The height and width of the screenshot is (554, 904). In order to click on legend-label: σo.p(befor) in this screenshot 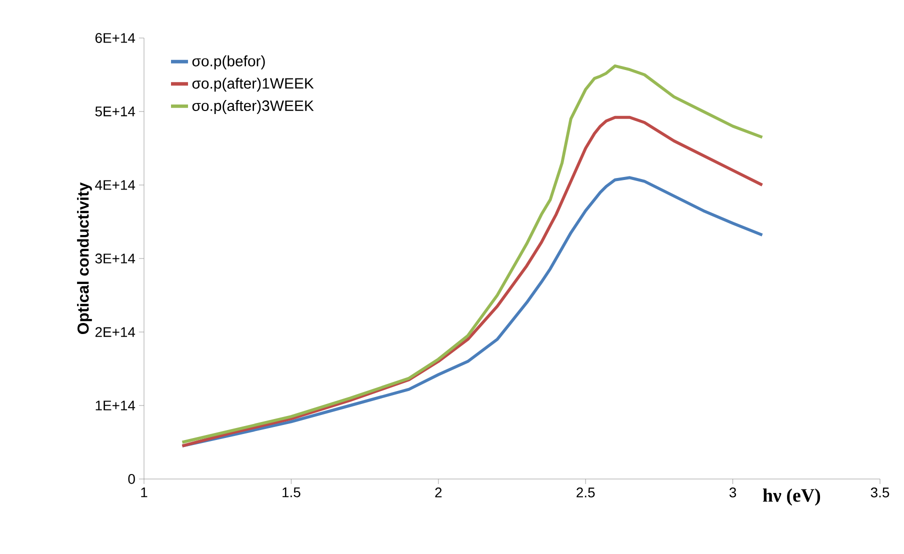, I will do `click(228, 62)`.